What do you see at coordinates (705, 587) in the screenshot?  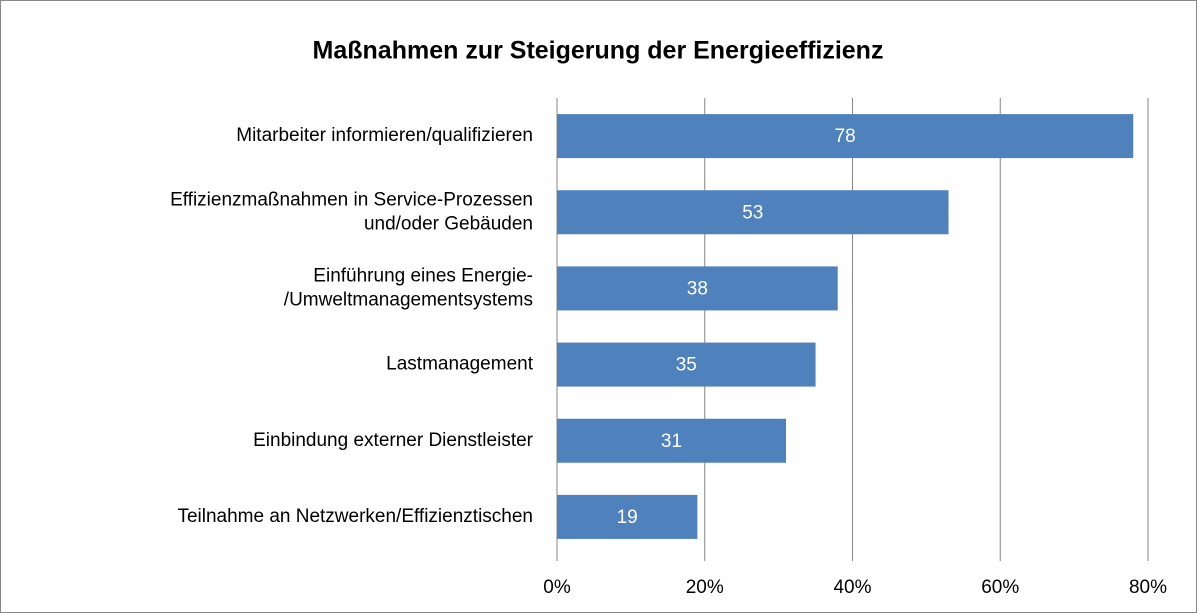 I see `x-tick-label: 20%` at bounding box center [705, 587].